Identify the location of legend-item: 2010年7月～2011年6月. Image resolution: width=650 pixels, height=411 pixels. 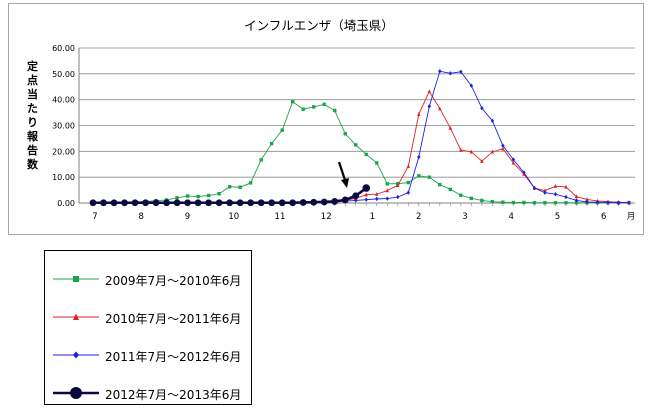
(148, 317).